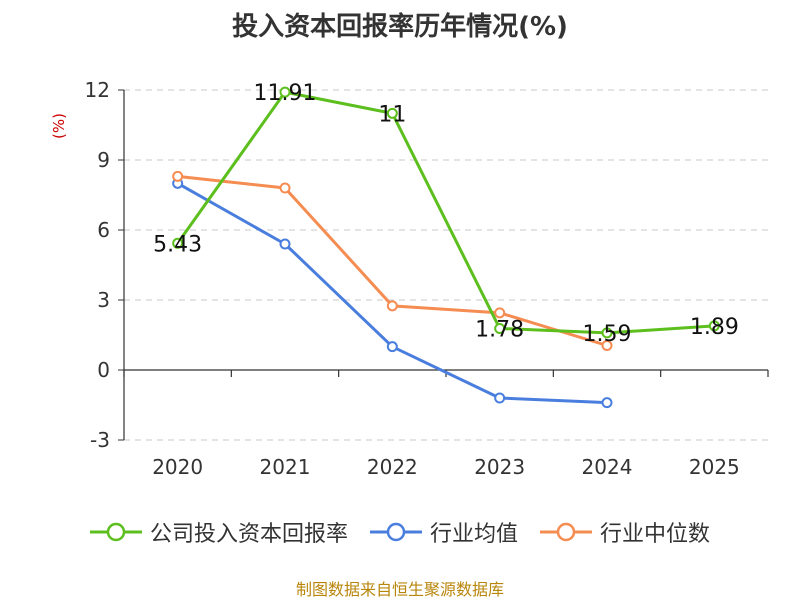  I want to click on legend-label: 行业均值, so click(473, 534).